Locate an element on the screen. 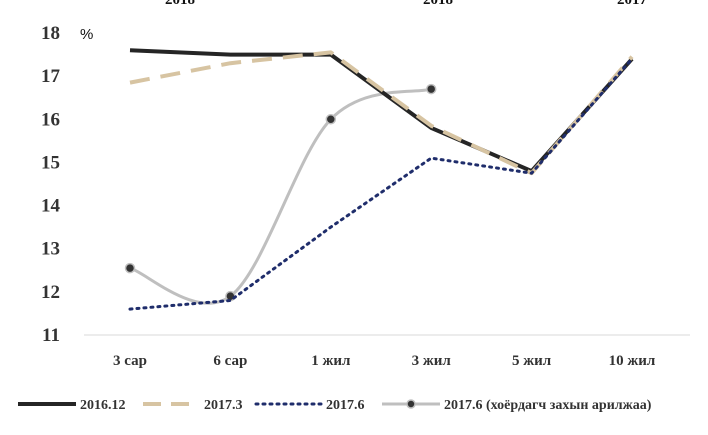 The width and height of the screenshot is (708, 435). legend-label-2017-6-secondary: 2017.6 (хоёрдагч захын арилжаа) is located at coordinates (548, 405).